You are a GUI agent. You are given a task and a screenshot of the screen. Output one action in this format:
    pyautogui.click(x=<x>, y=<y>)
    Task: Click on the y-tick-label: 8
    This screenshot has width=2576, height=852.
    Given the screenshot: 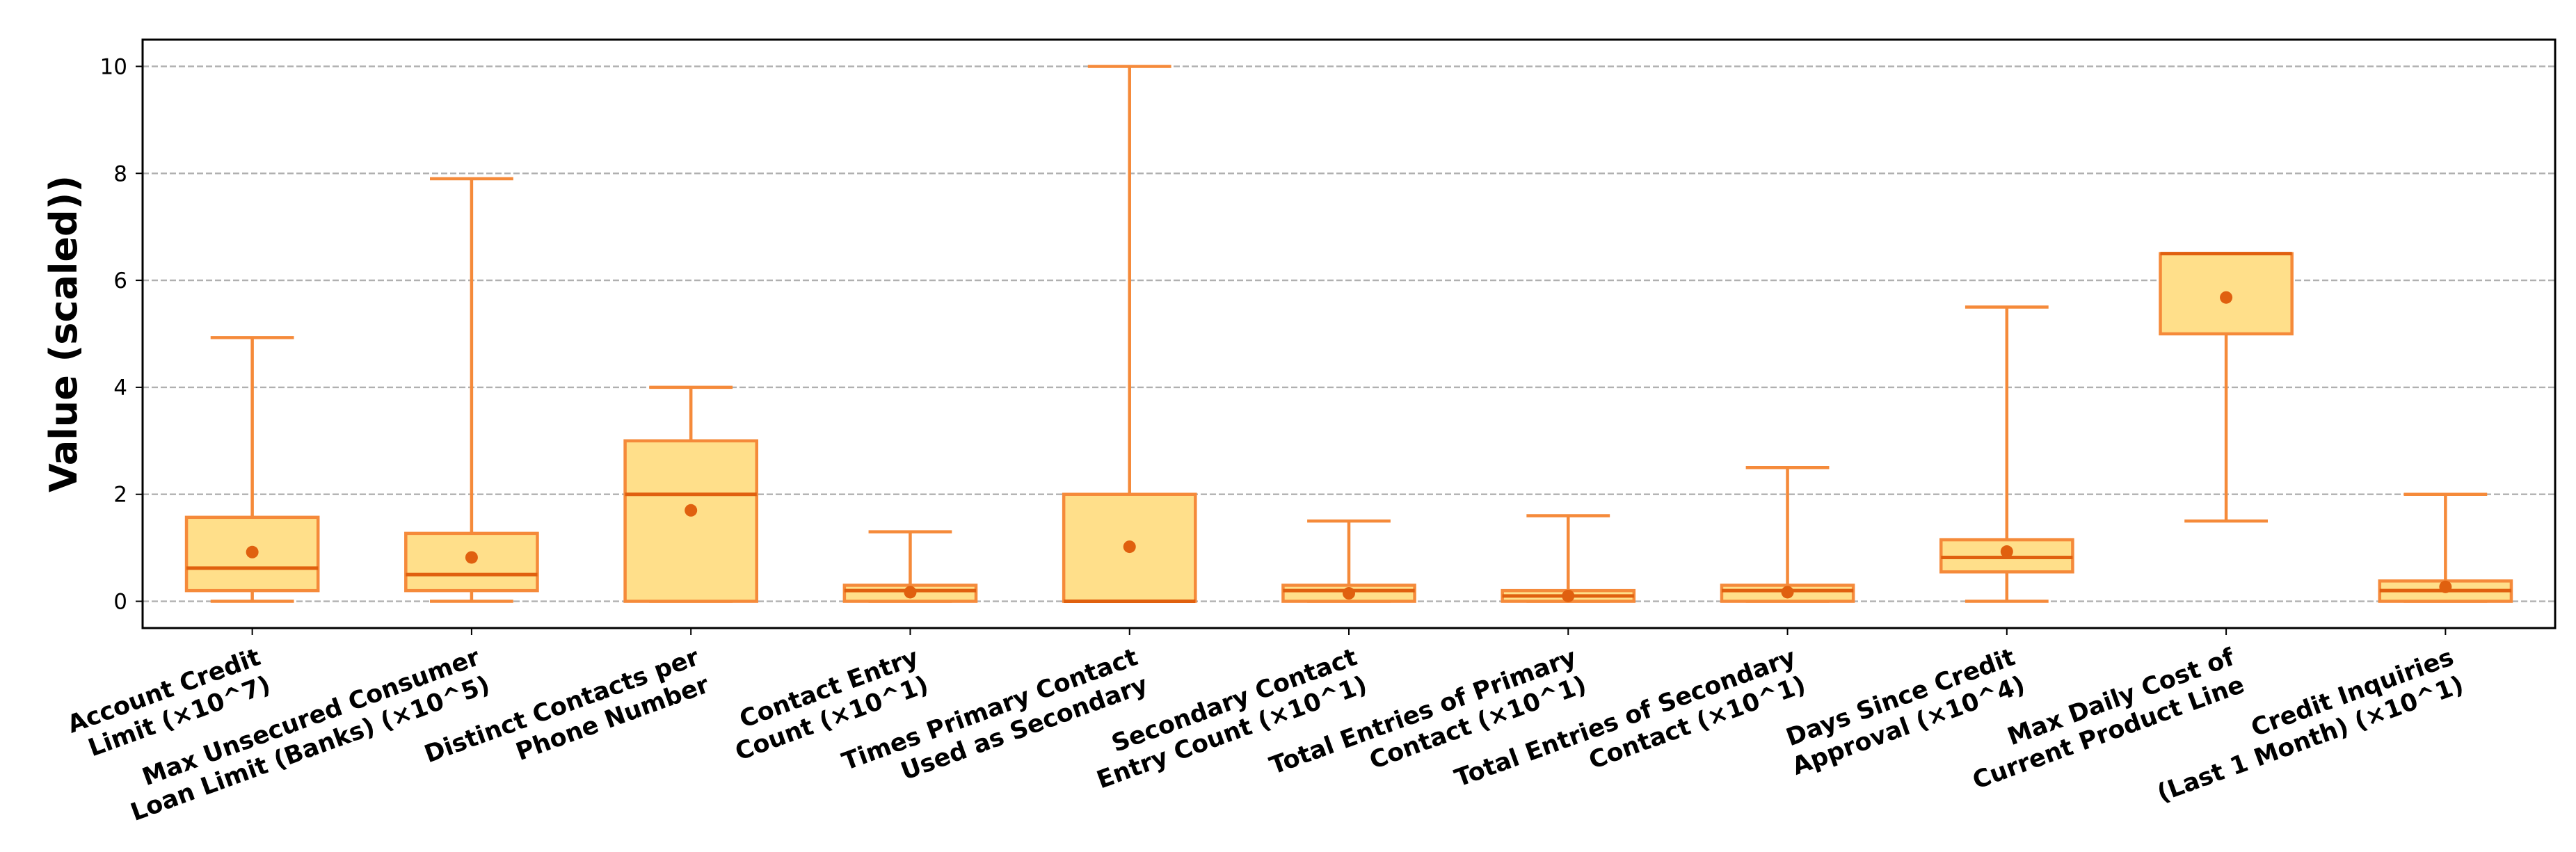 What is the action you would take?
    pyautogui.click(x=120, y=173)
    